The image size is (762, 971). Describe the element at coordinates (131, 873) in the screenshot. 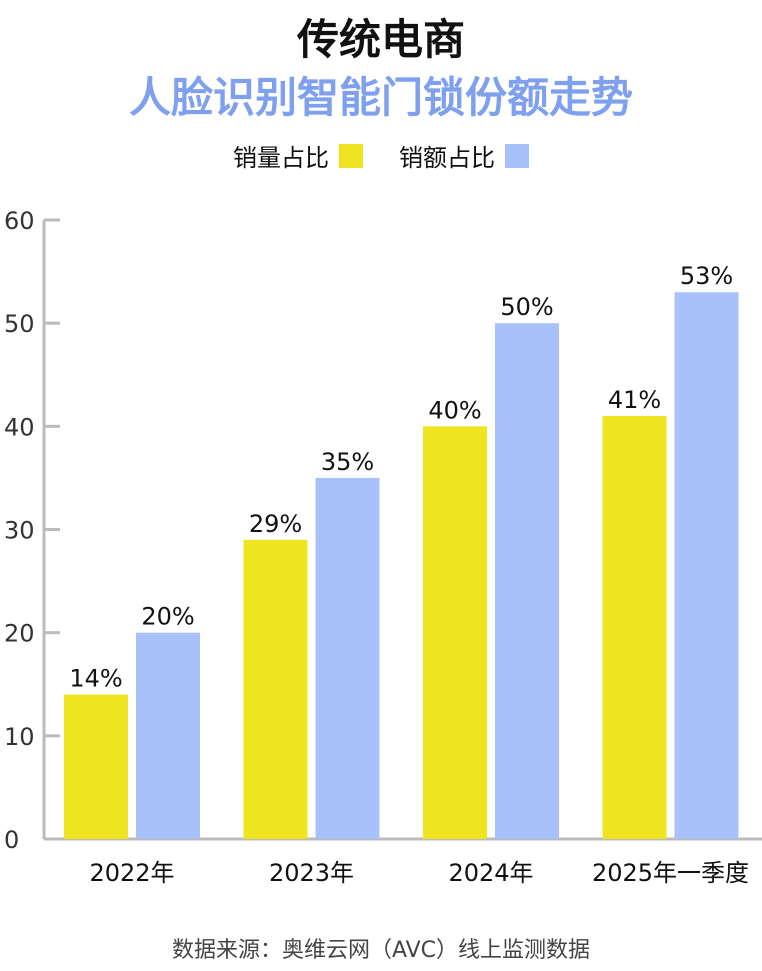

I see `x-tick-label: 2022年` at that location.